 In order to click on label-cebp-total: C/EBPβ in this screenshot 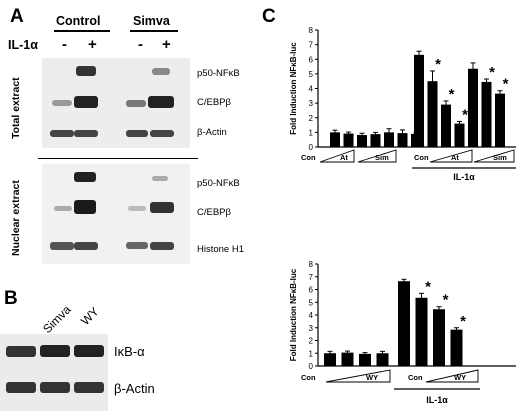, I will do `click(214, 102)`.